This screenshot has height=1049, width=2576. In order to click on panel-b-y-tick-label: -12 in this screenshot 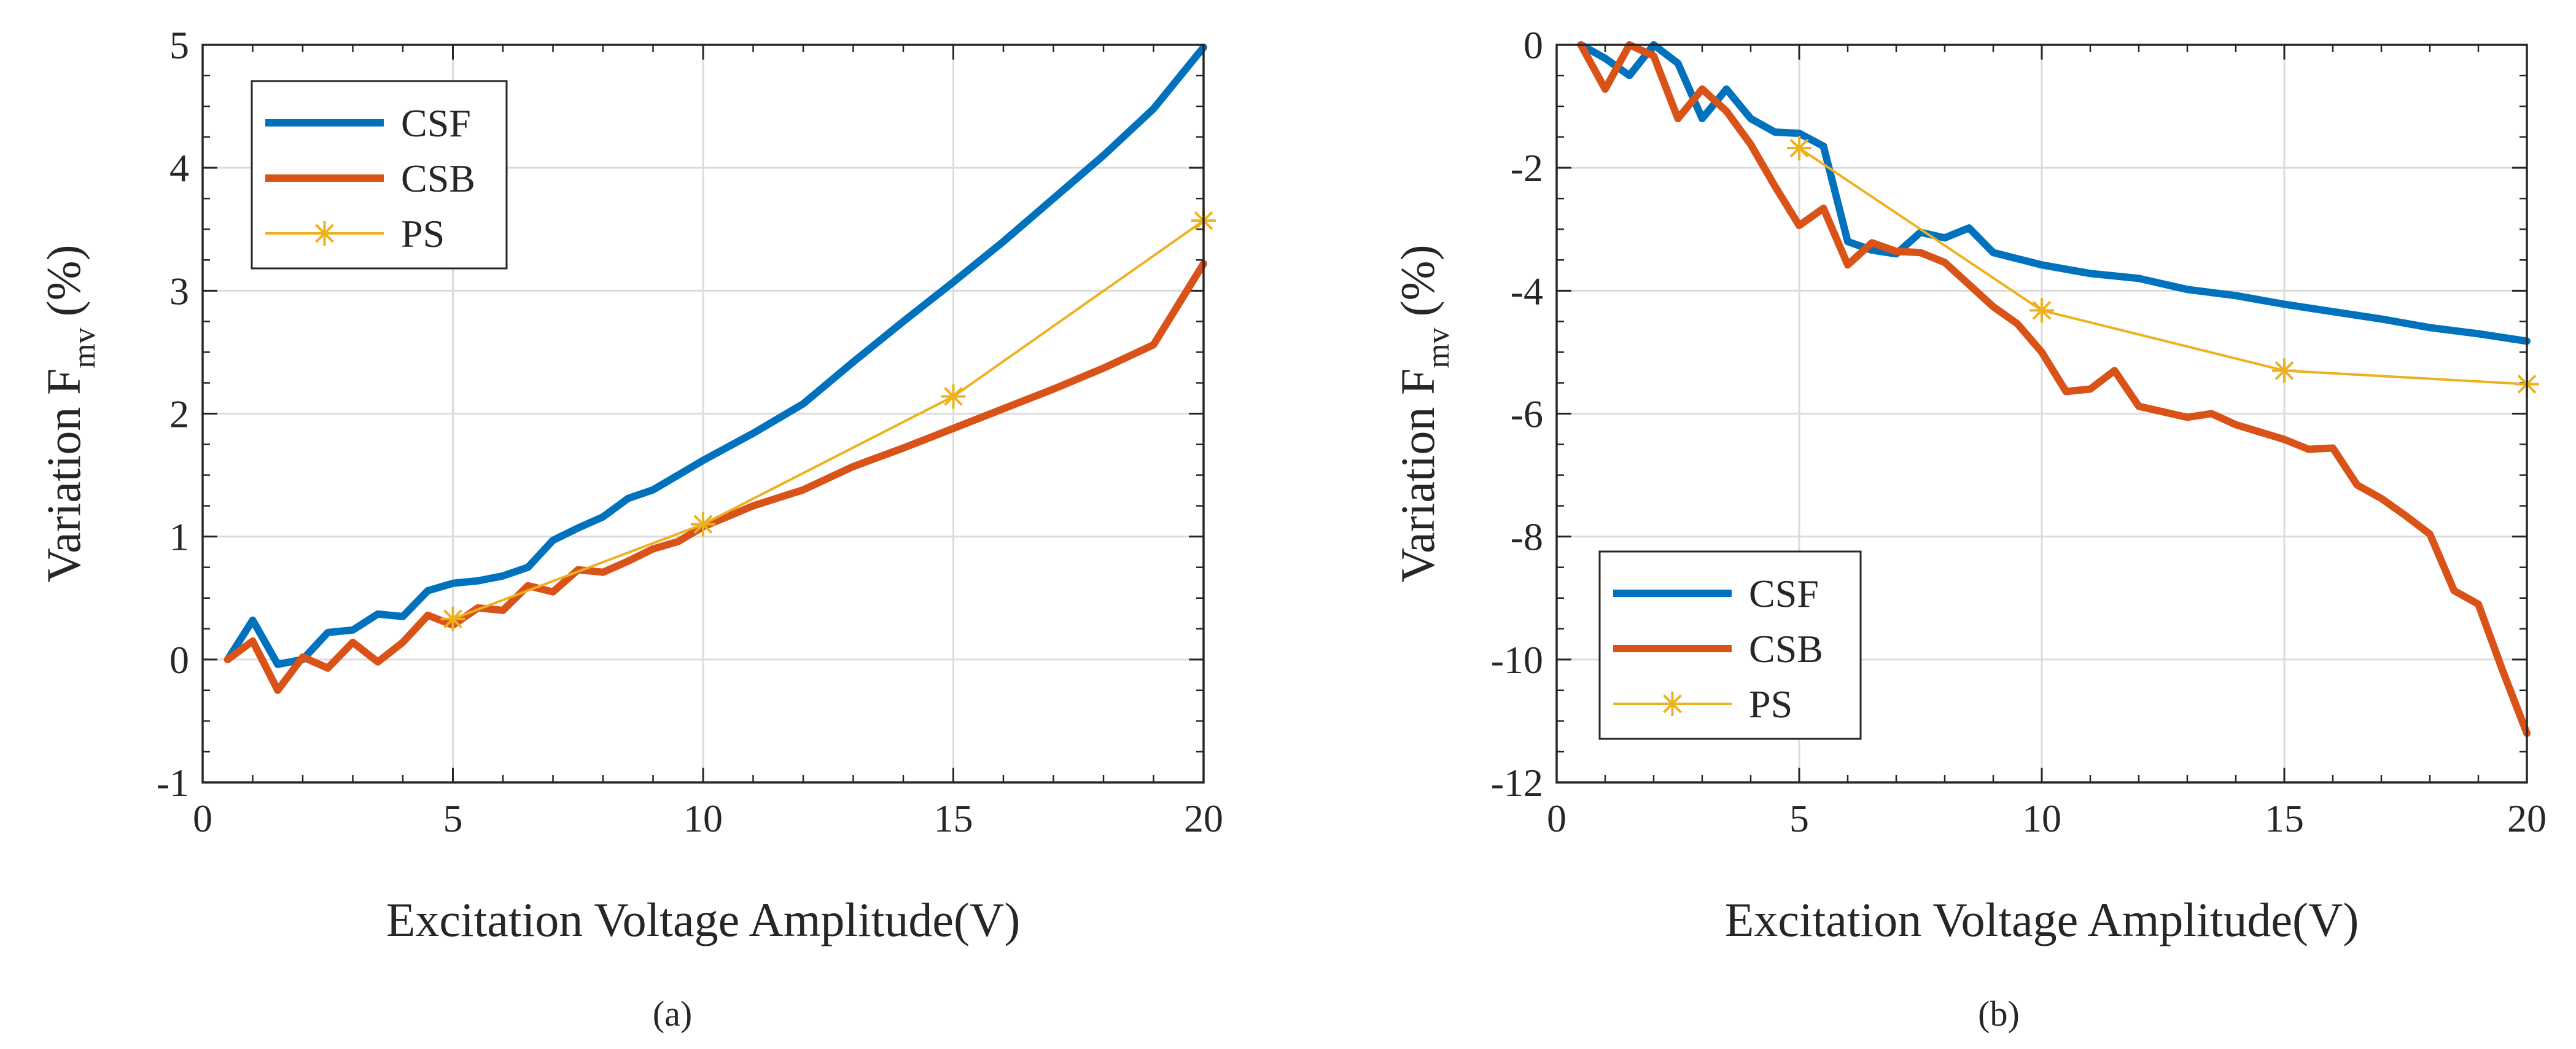, I will do `click(1517, 783)`.